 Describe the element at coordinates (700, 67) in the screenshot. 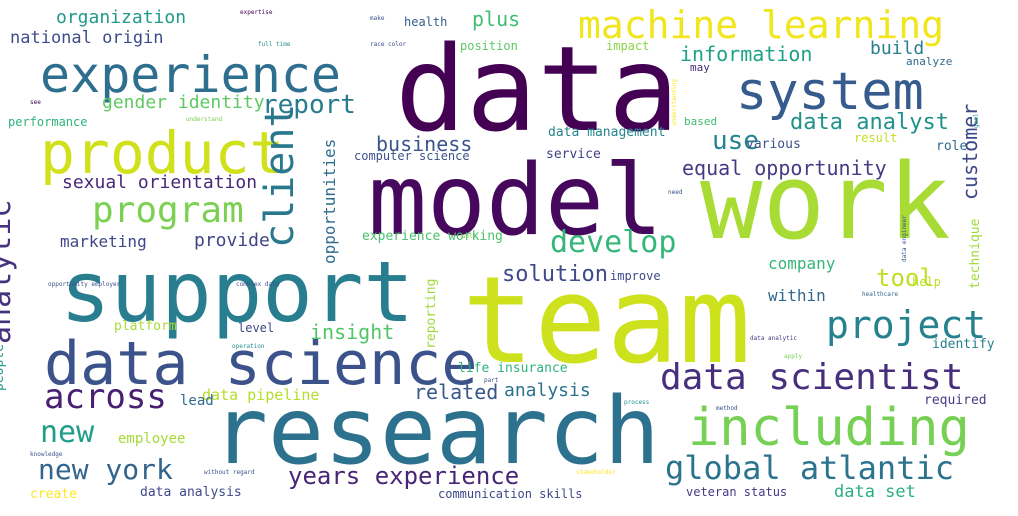

I see `word-may: may` at that location.